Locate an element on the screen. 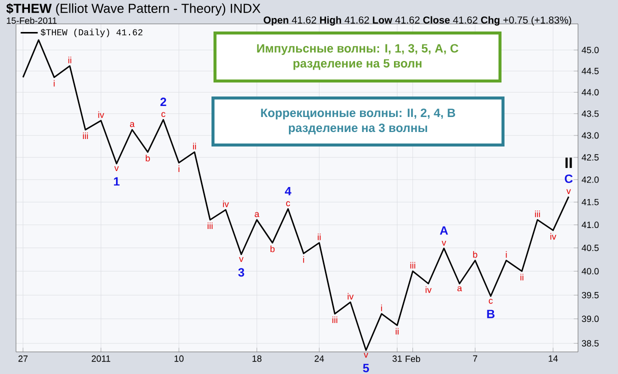 This screenshot has height=374, width=618. annotation: A is located at coordinates (444, 230).